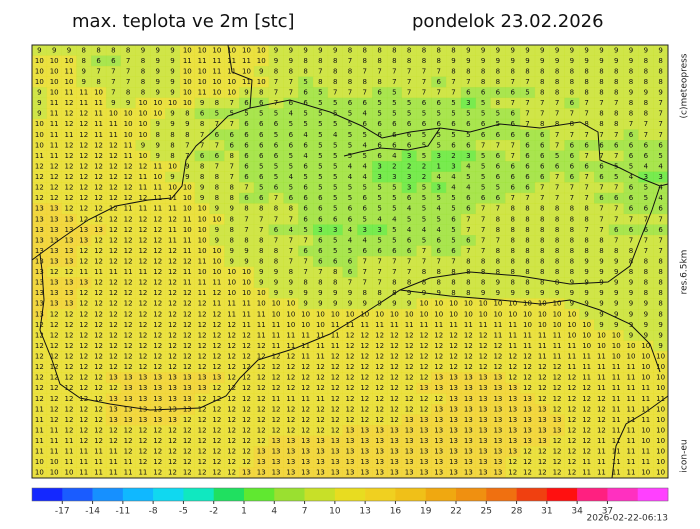 This screenshot has width=700, height=529. I want to click on colorbar-band, so click(623, 494).